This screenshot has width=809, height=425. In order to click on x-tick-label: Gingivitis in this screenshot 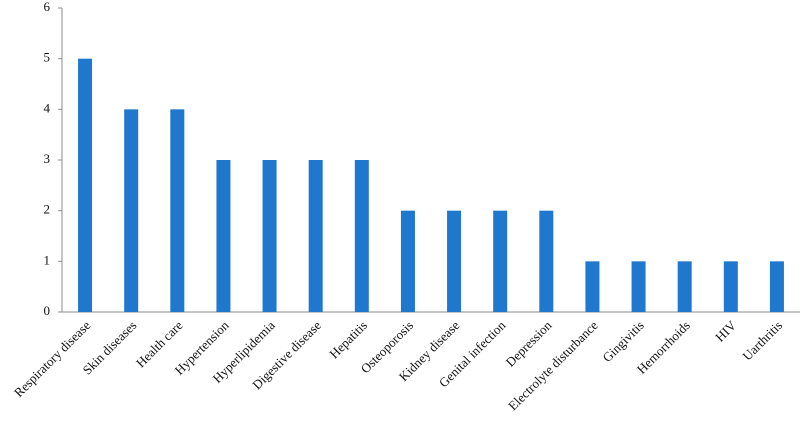, I will do `click(622, 341)`.